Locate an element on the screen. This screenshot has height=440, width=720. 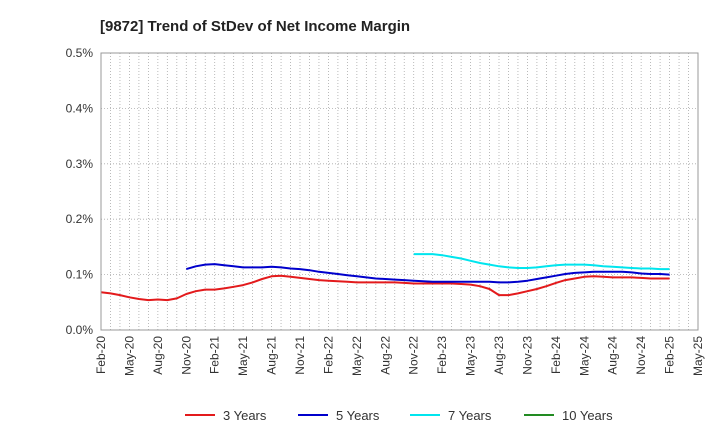
x-tick-label: May-22 is located at coordinates (357, 356).